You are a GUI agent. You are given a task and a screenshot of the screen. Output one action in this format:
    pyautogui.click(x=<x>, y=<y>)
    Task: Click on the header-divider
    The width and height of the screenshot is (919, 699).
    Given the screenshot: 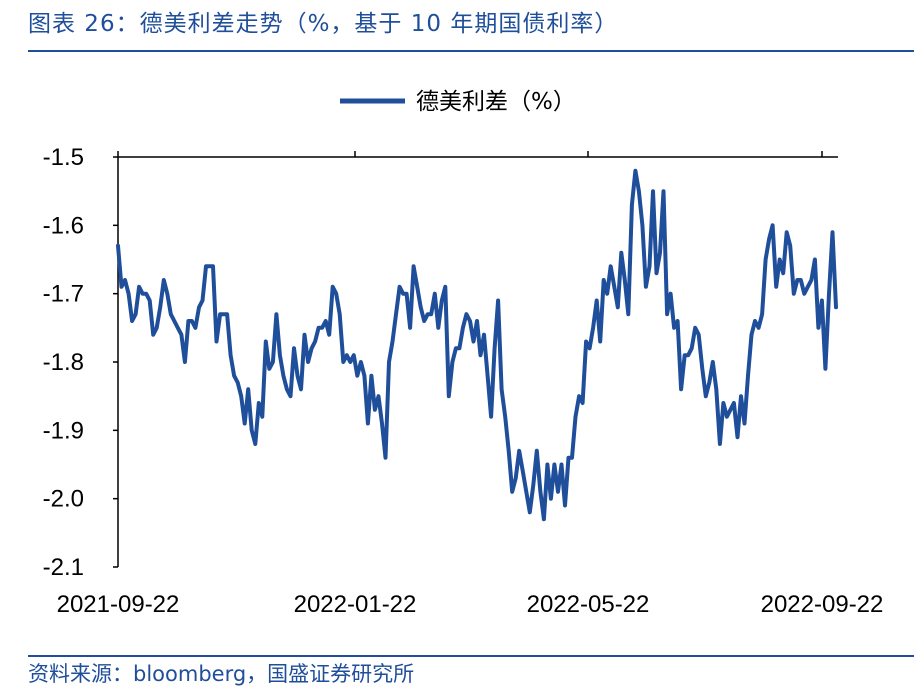 What is the action you would take?
    pyautogui.click(x=471, y=51)
    